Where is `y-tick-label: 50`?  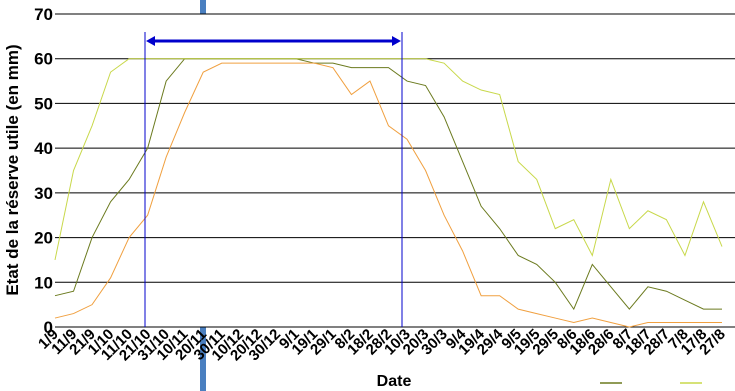 y-tick-label: 50 is located at coordinates (43, 103).